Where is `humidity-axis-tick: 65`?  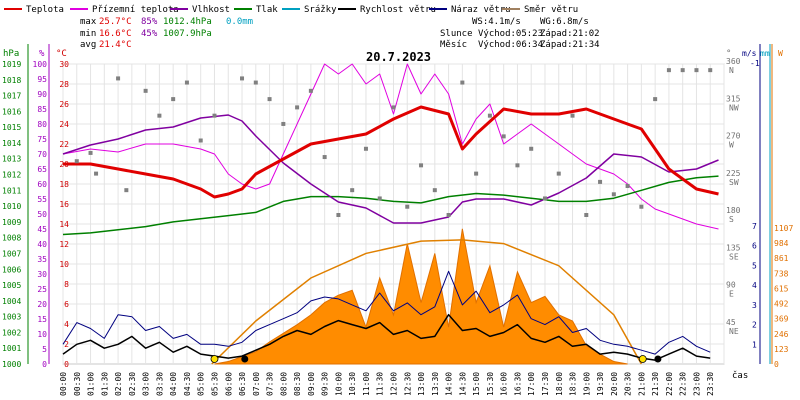 humidity-axis-tick: 65 is located at coordinates (42, 169).